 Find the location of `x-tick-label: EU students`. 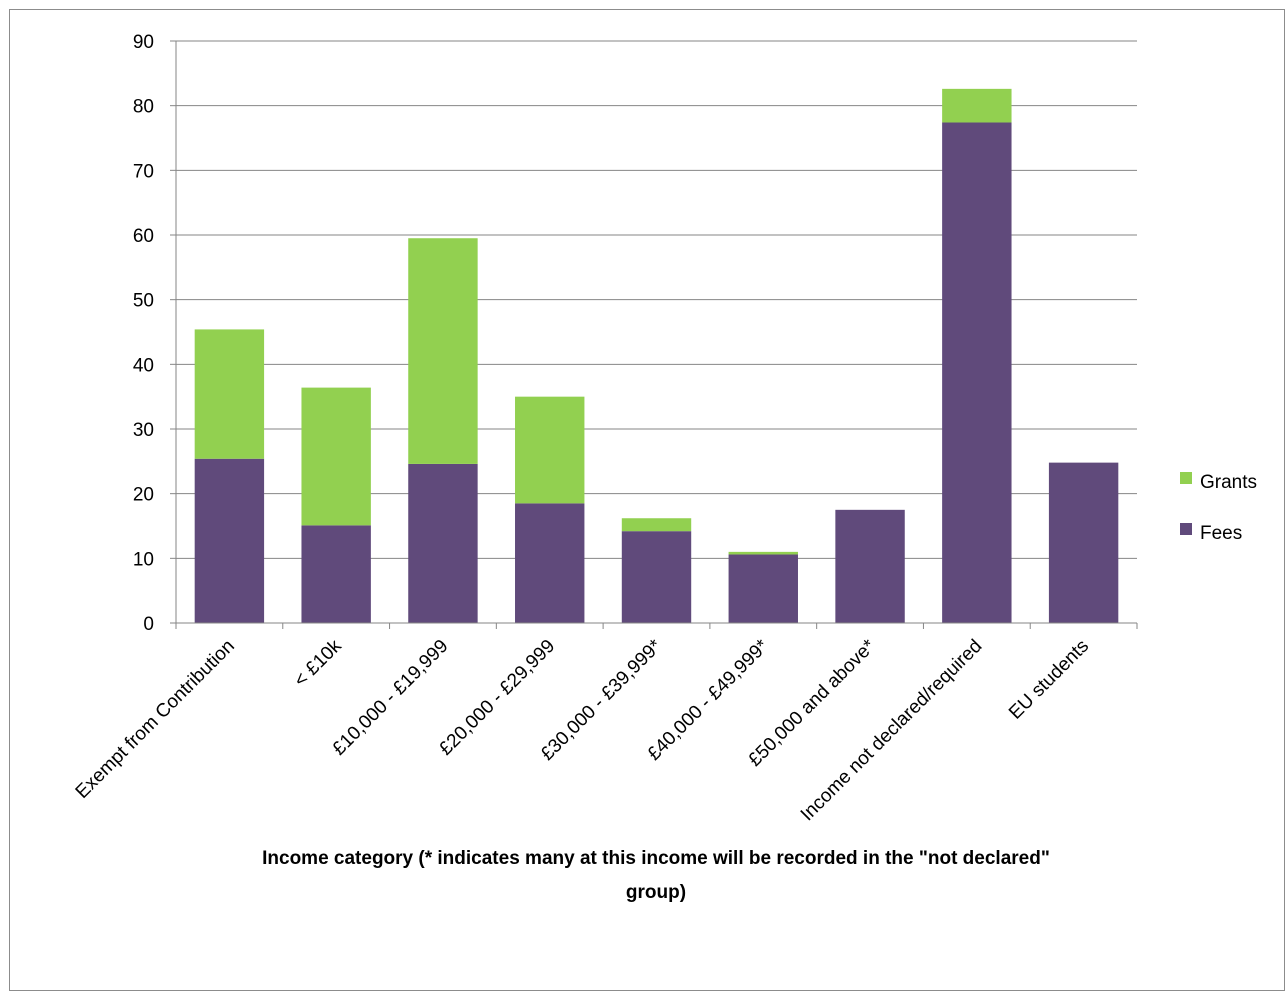

x-tick-label: EU students is located at coordinates (1049, 680).